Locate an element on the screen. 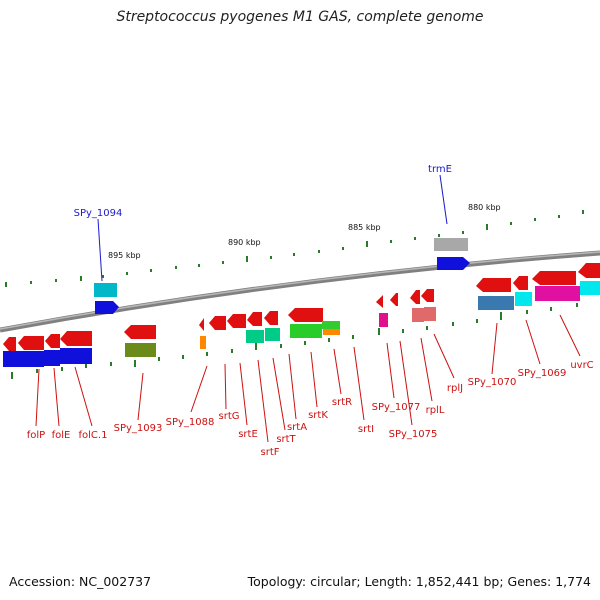 The width and height of the screenshot is (600, 600). gene-label: SPy_1077 is located at coordinates (396, 407).